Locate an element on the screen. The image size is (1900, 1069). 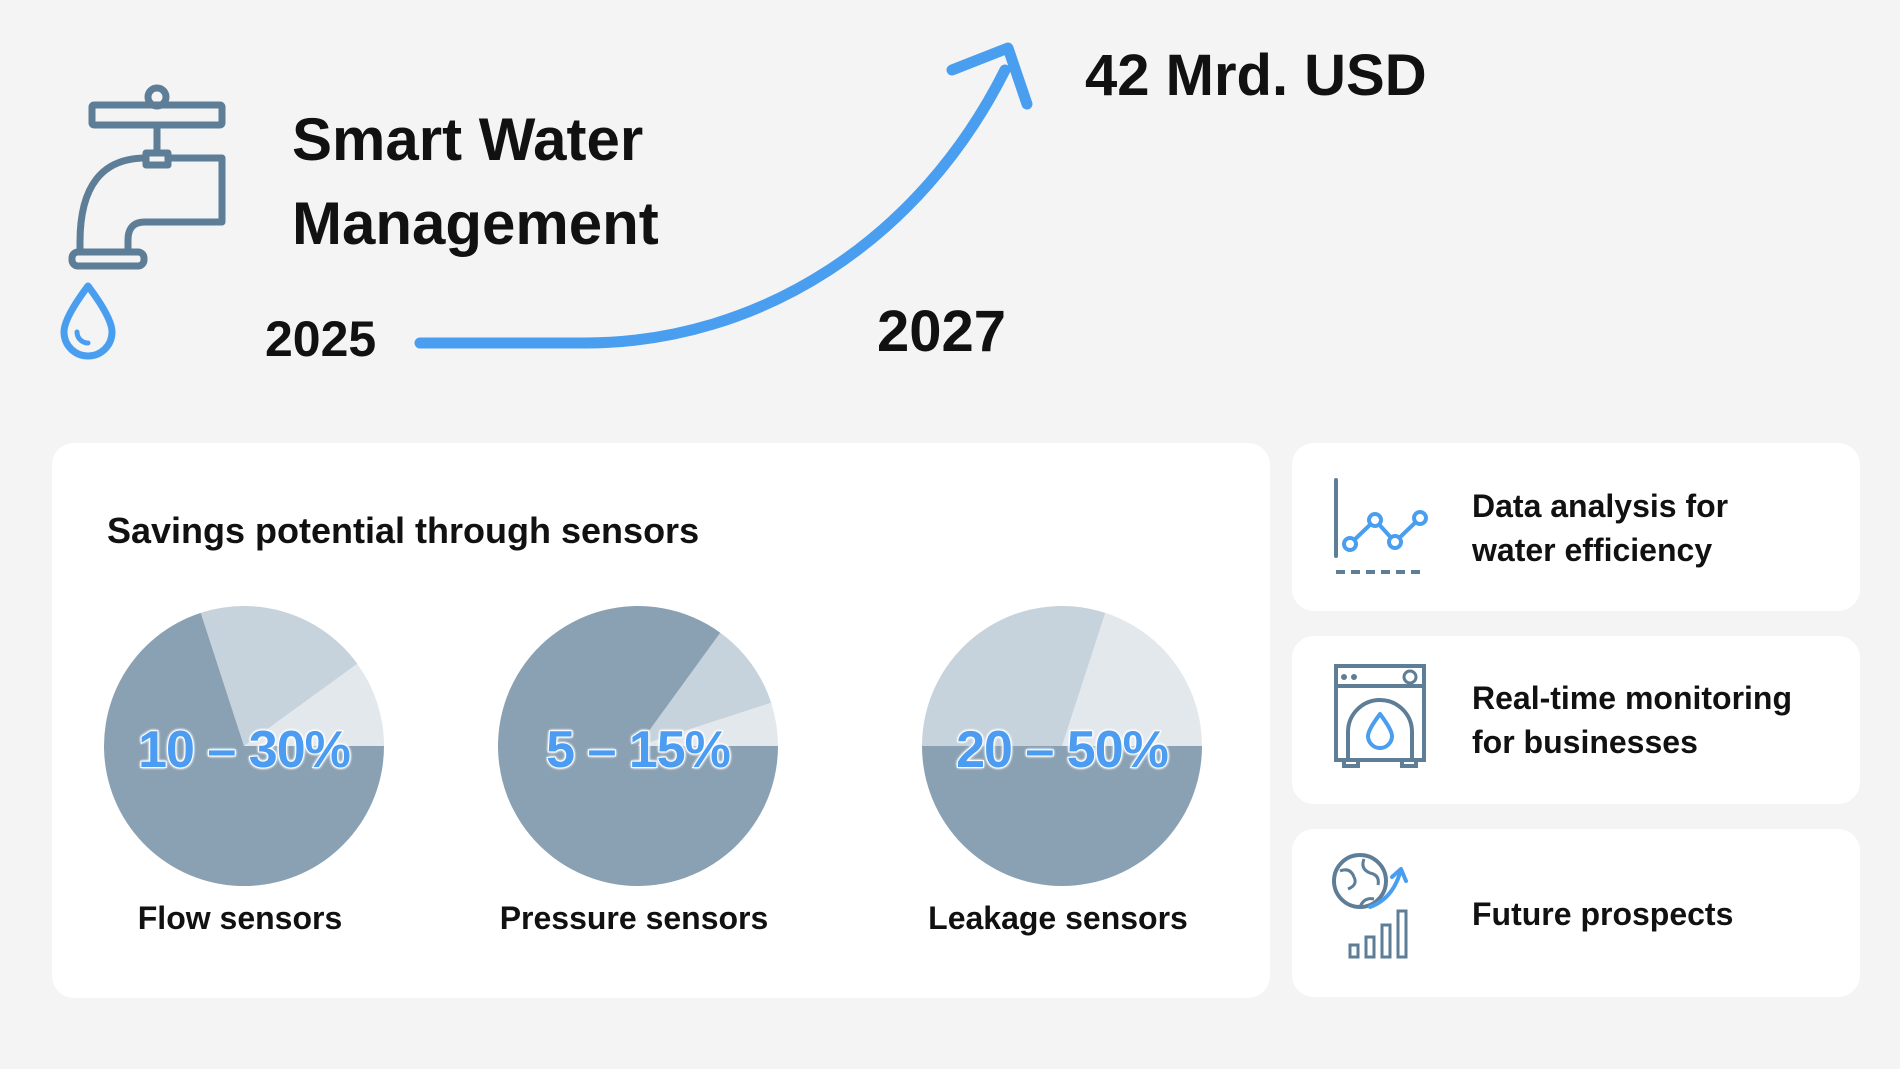
year-end-label: 2027 is located at coordinates (942, 331).